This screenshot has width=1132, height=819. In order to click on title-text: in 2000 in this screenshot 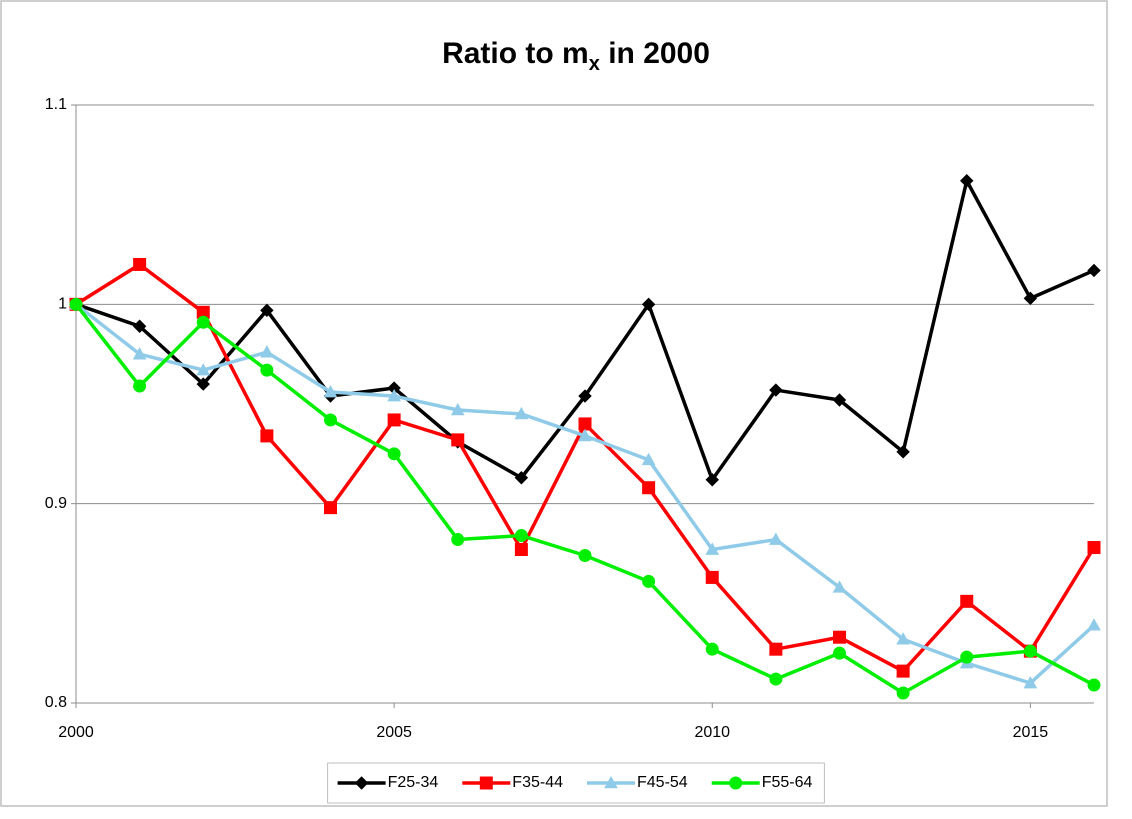, I will do `click(655, 53)`.